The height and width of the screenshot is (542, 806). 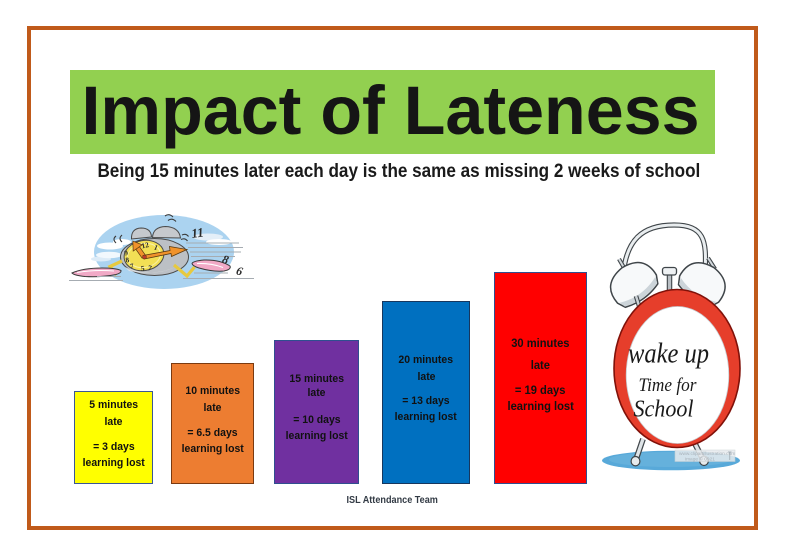 I want to click on svg-text: 11, so click(x=197, y=232).